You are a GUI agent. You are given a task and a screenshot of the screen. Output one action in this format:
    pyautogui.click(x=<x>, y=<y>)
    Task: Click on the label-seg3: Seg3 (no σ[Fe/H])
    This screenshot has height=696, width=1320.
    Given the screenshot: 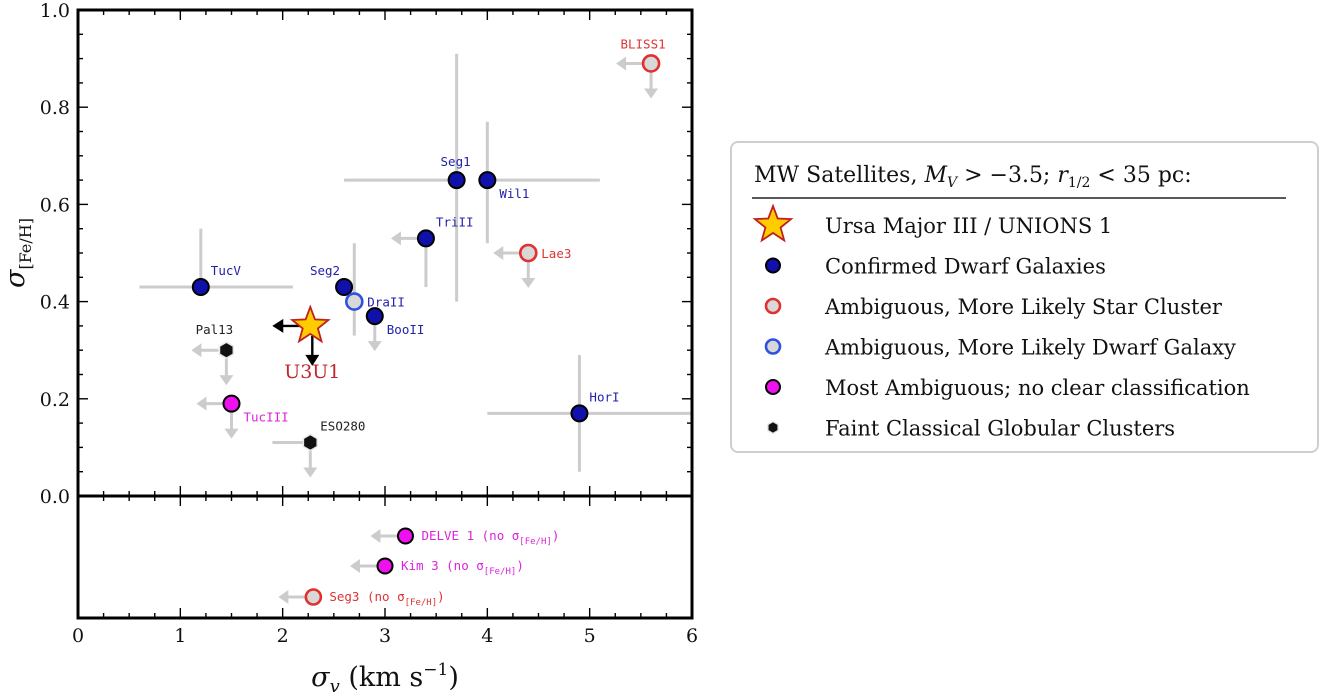 What is the action you would take?
    pyautogui.click(x=386, y=598)
    